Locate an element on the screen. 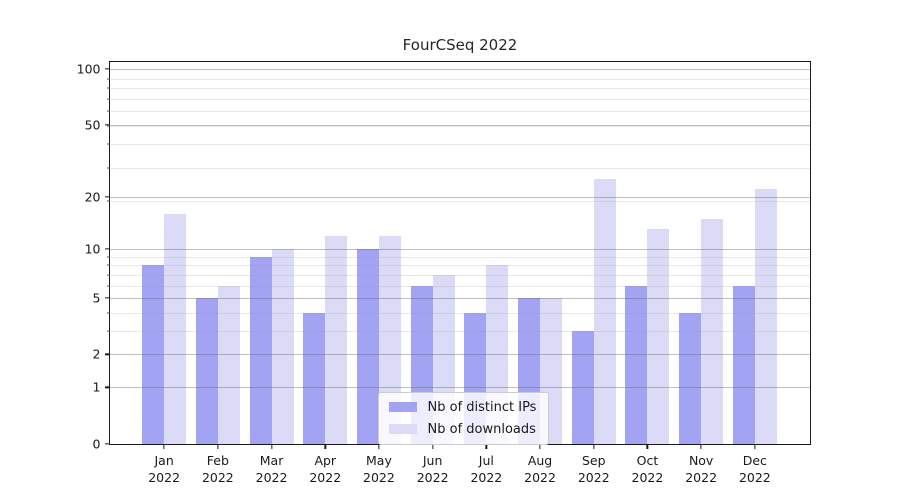 Image resolution: width=900 pixels, height=500 pixels. legend: Nb of distinct IPs Nb of downloads is located at coordinates (463, 418).